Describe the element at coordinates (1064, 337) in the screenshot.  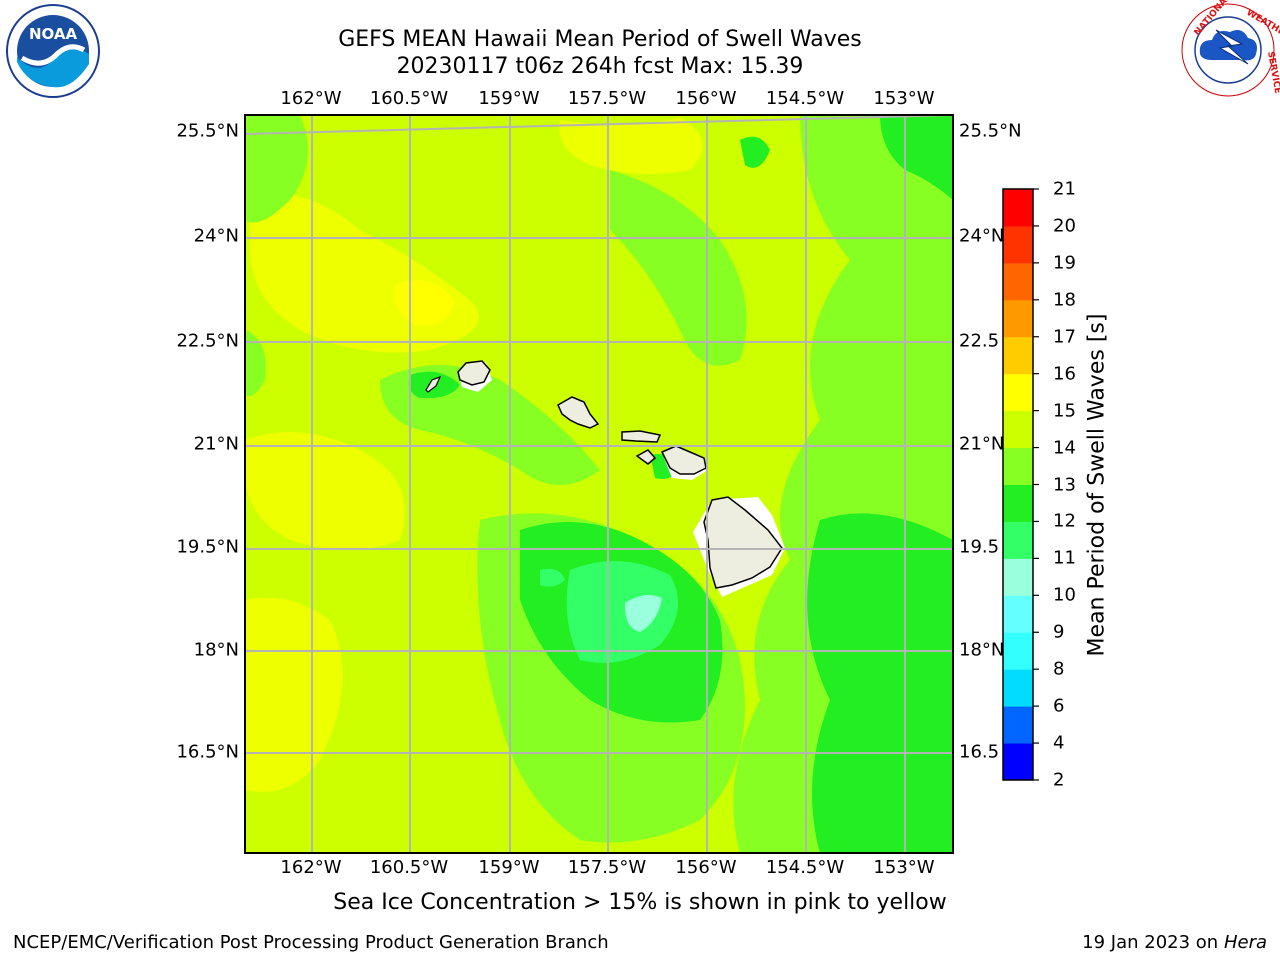
I see `colorbar-tick-label: 17` at that location.